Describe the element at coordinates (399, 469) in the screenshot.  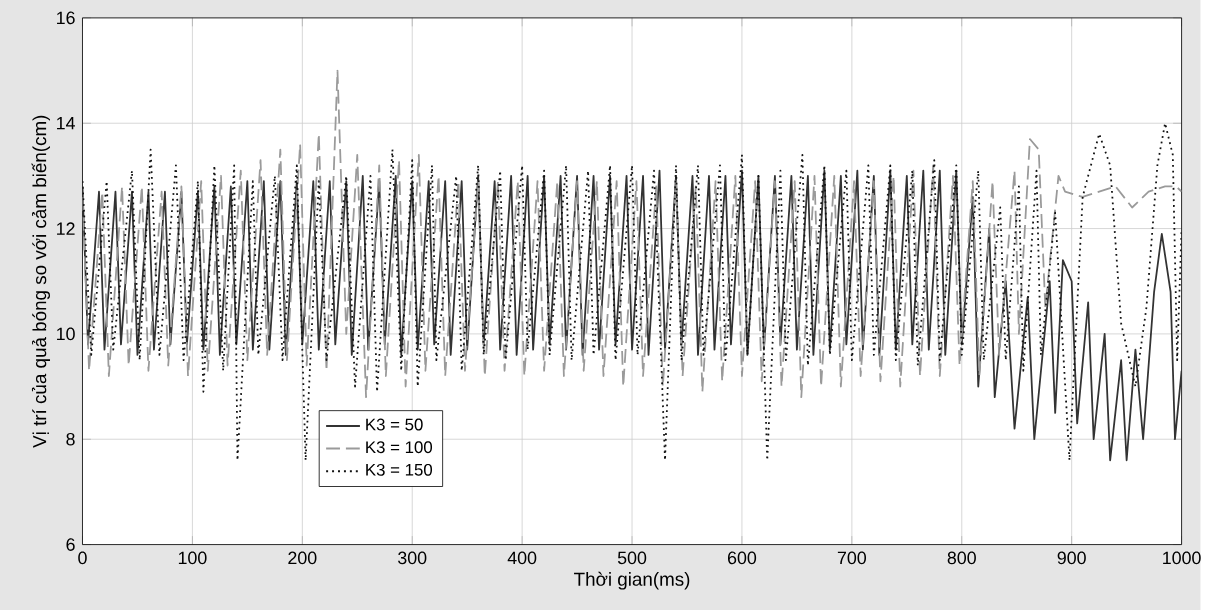
I see `legend-label: K3 = 150` at that location.